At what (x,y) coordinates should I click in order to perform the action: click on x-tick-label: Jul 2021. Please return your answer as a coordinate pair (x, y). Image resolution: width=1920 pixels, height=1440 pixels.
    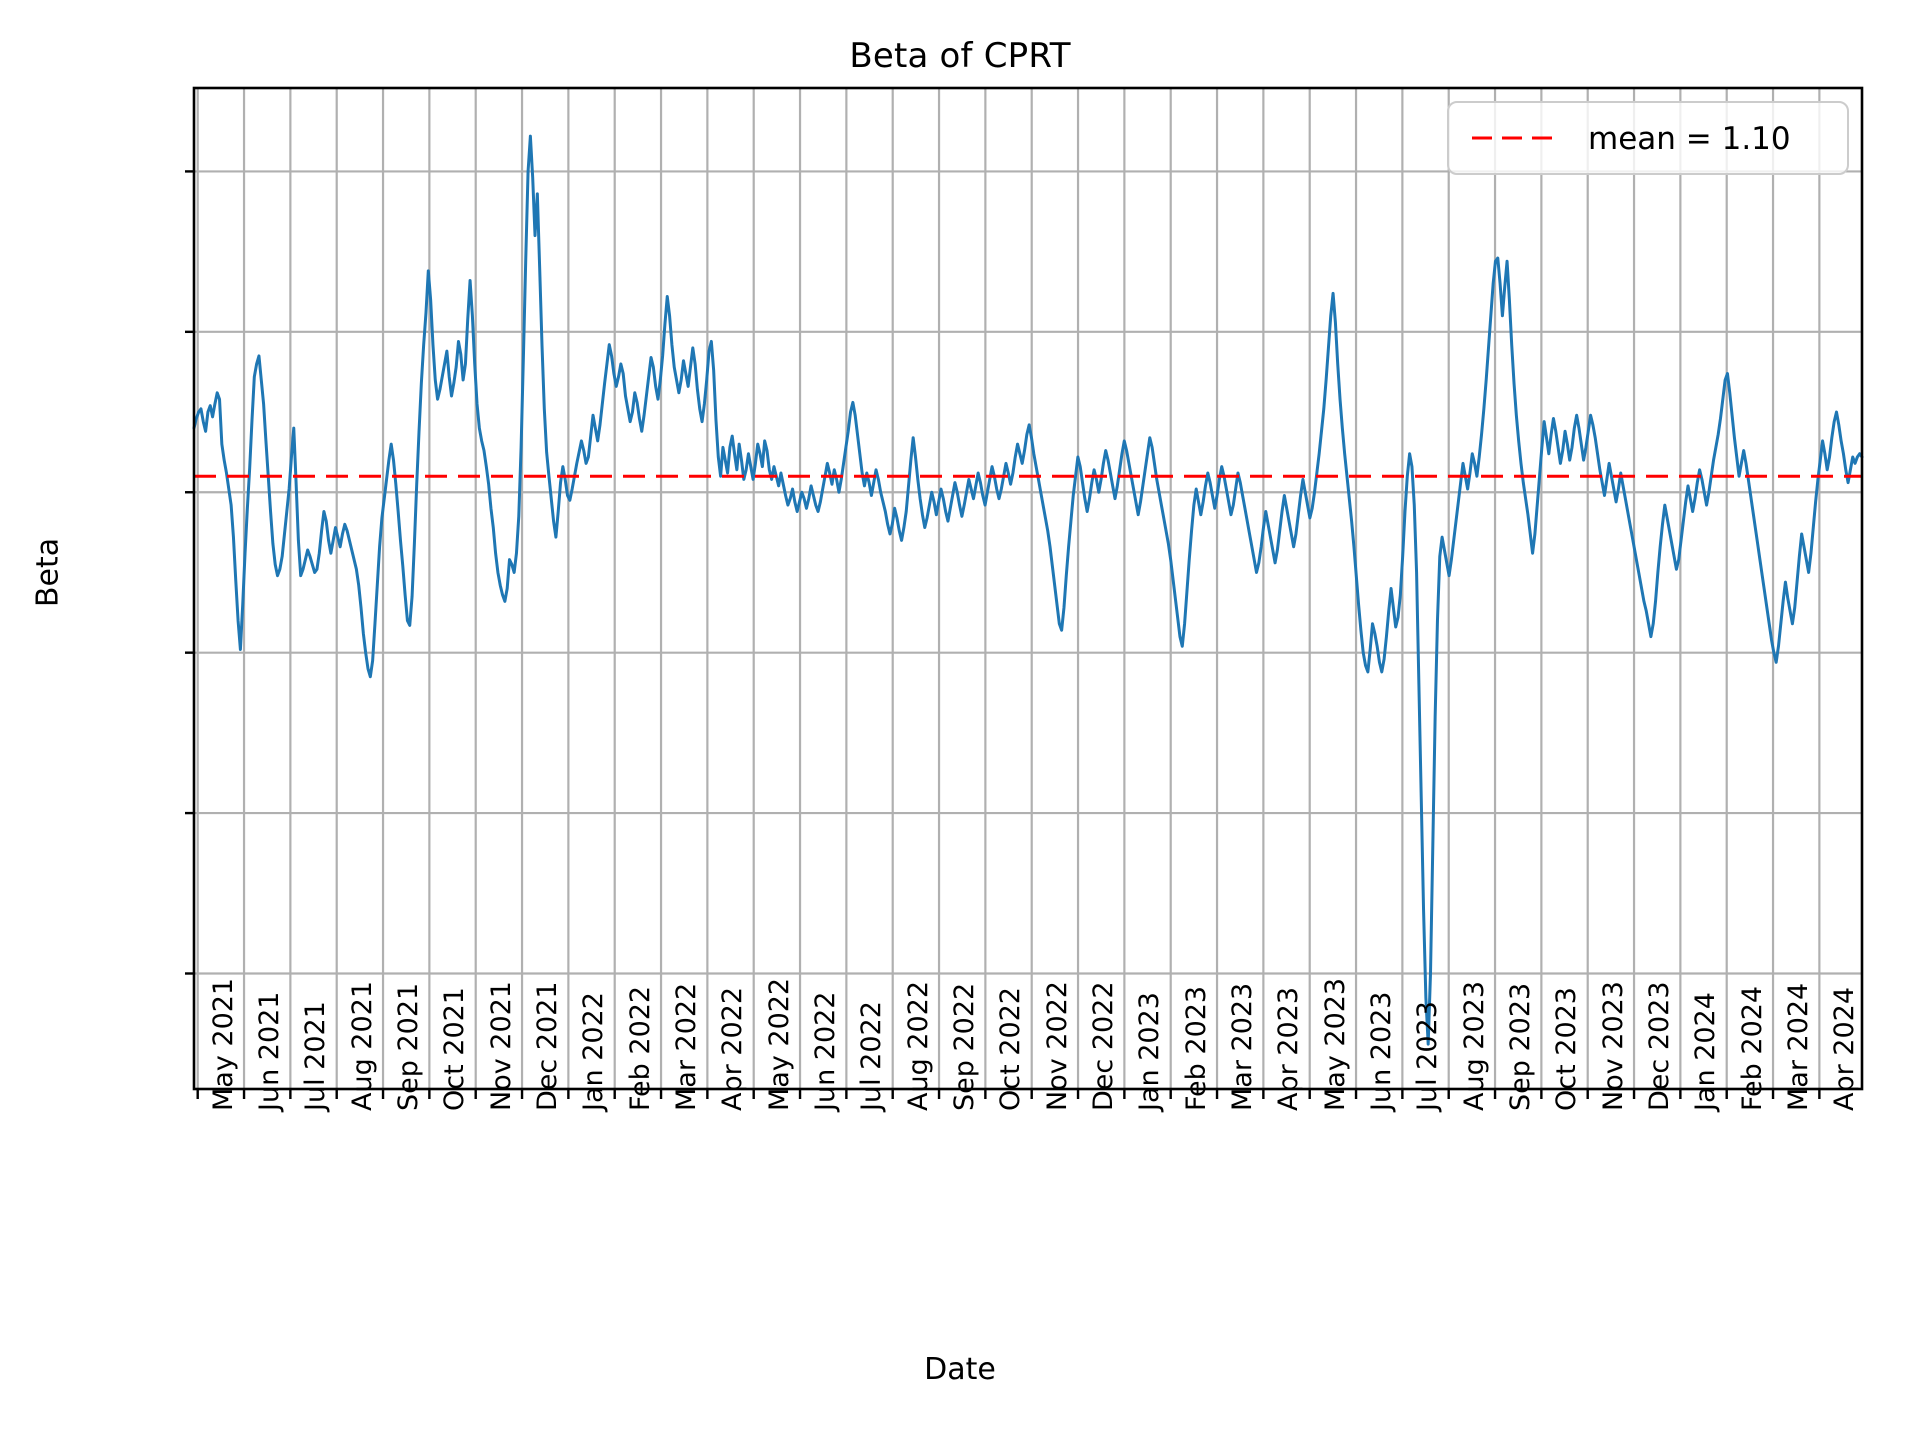
    Looking at the image, I should click on (316, 1056).